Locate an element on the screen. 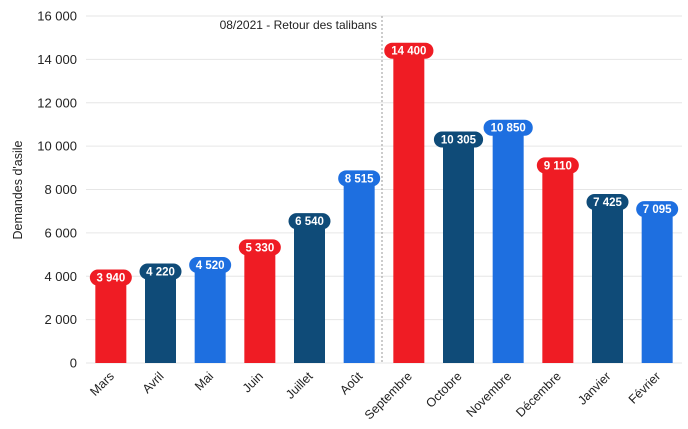 The width and height of the screenshot is (688, 429). data-label: 14 400 is located at coordinates (408, 52).